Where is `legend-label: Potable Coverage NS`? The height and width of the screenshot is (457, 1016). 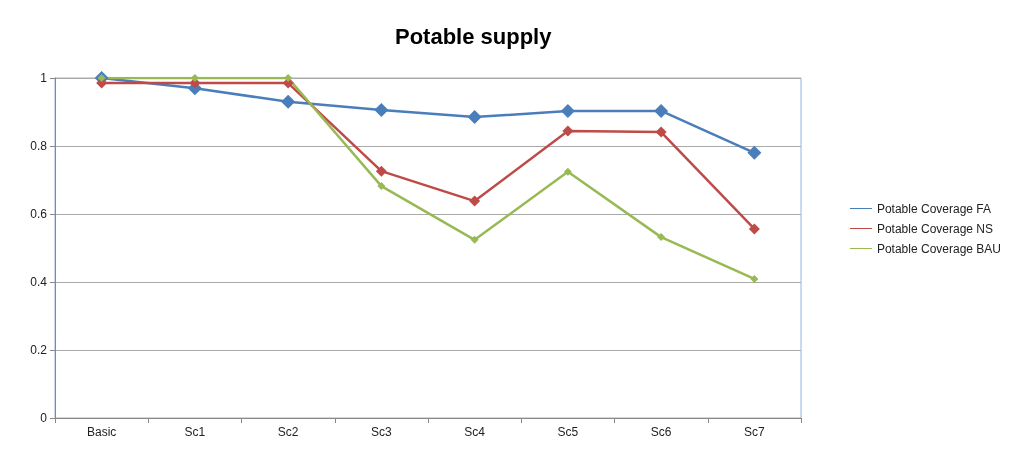 legend-label: Potable Coverage NS is located at coordinates (935, 228).